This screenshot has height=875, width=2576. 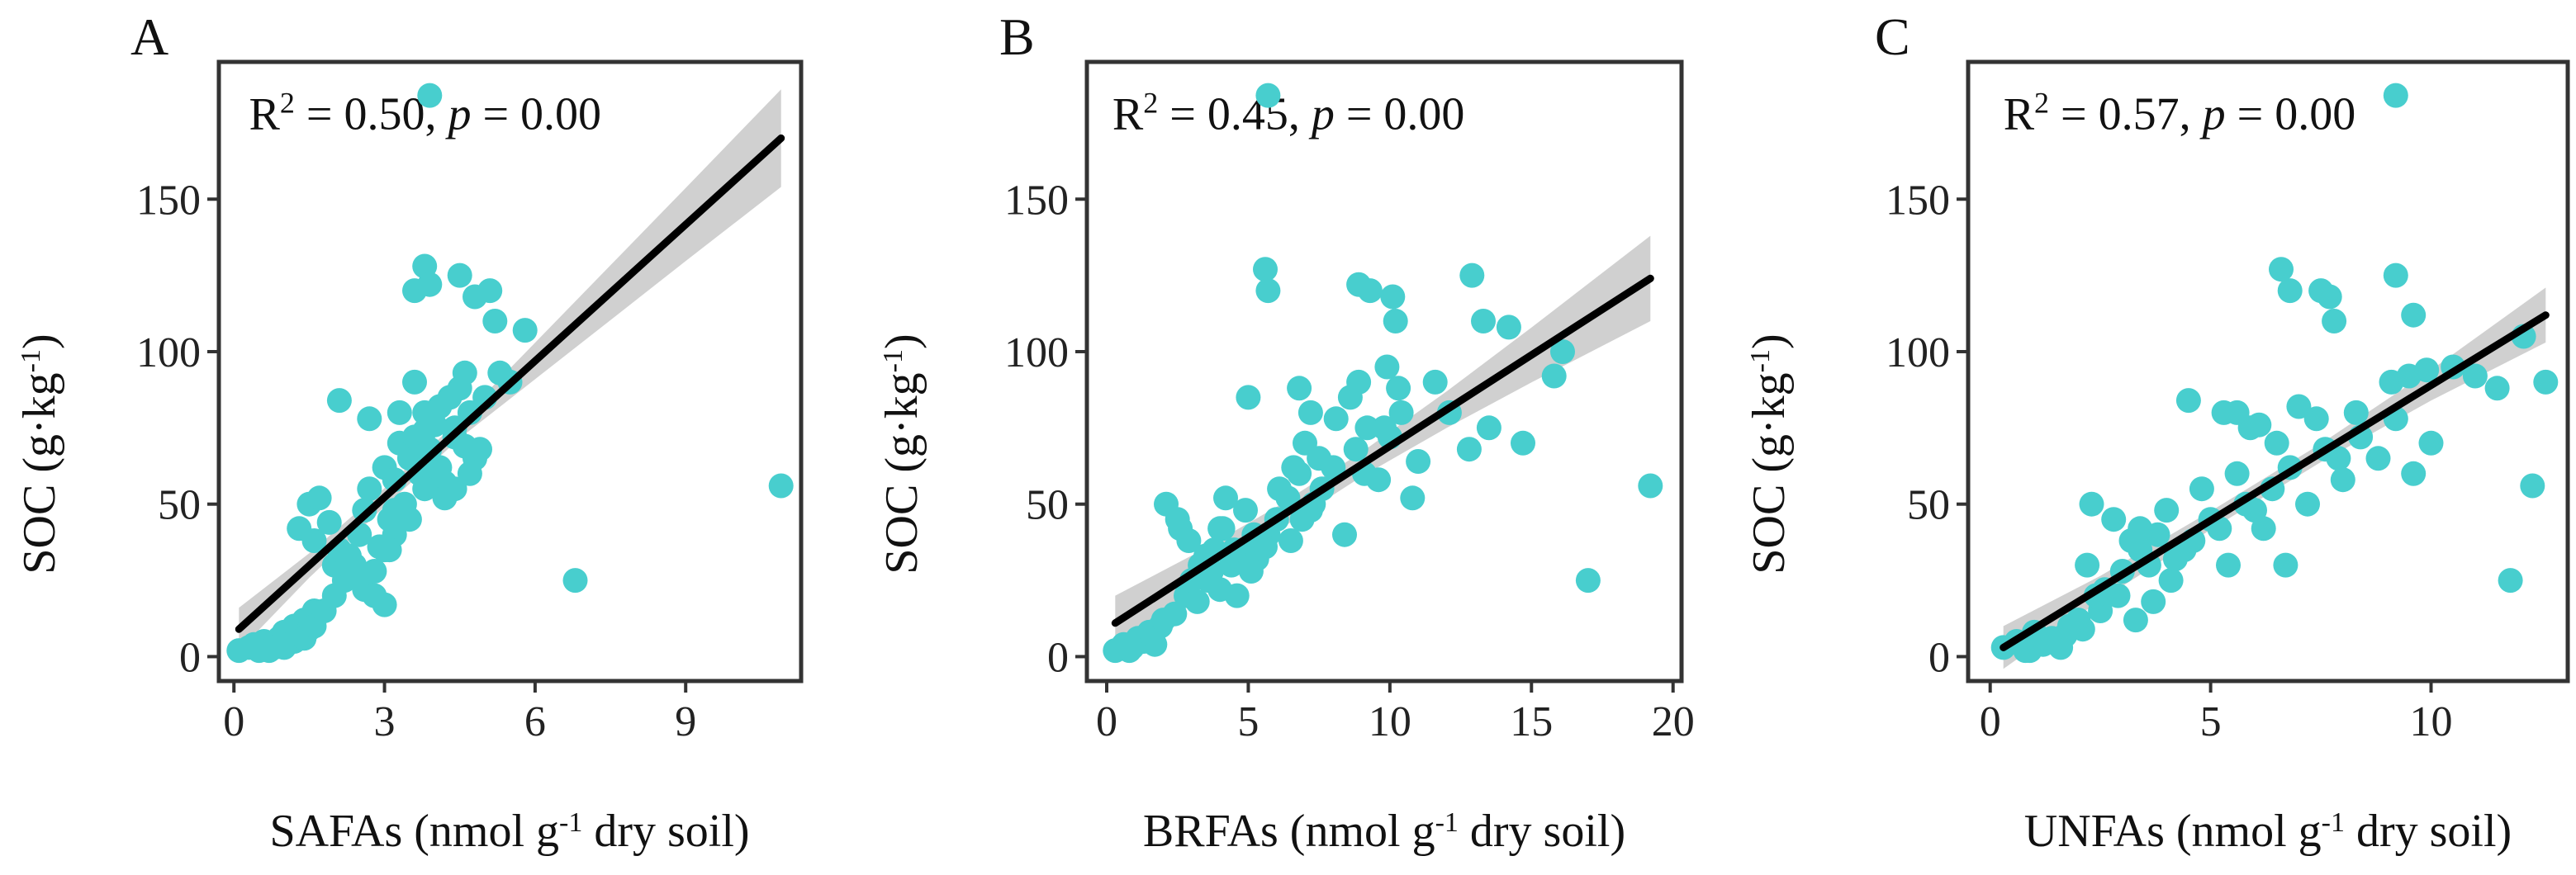 I want to click on x-tick-label: 20, so click(x=1673, y=721).